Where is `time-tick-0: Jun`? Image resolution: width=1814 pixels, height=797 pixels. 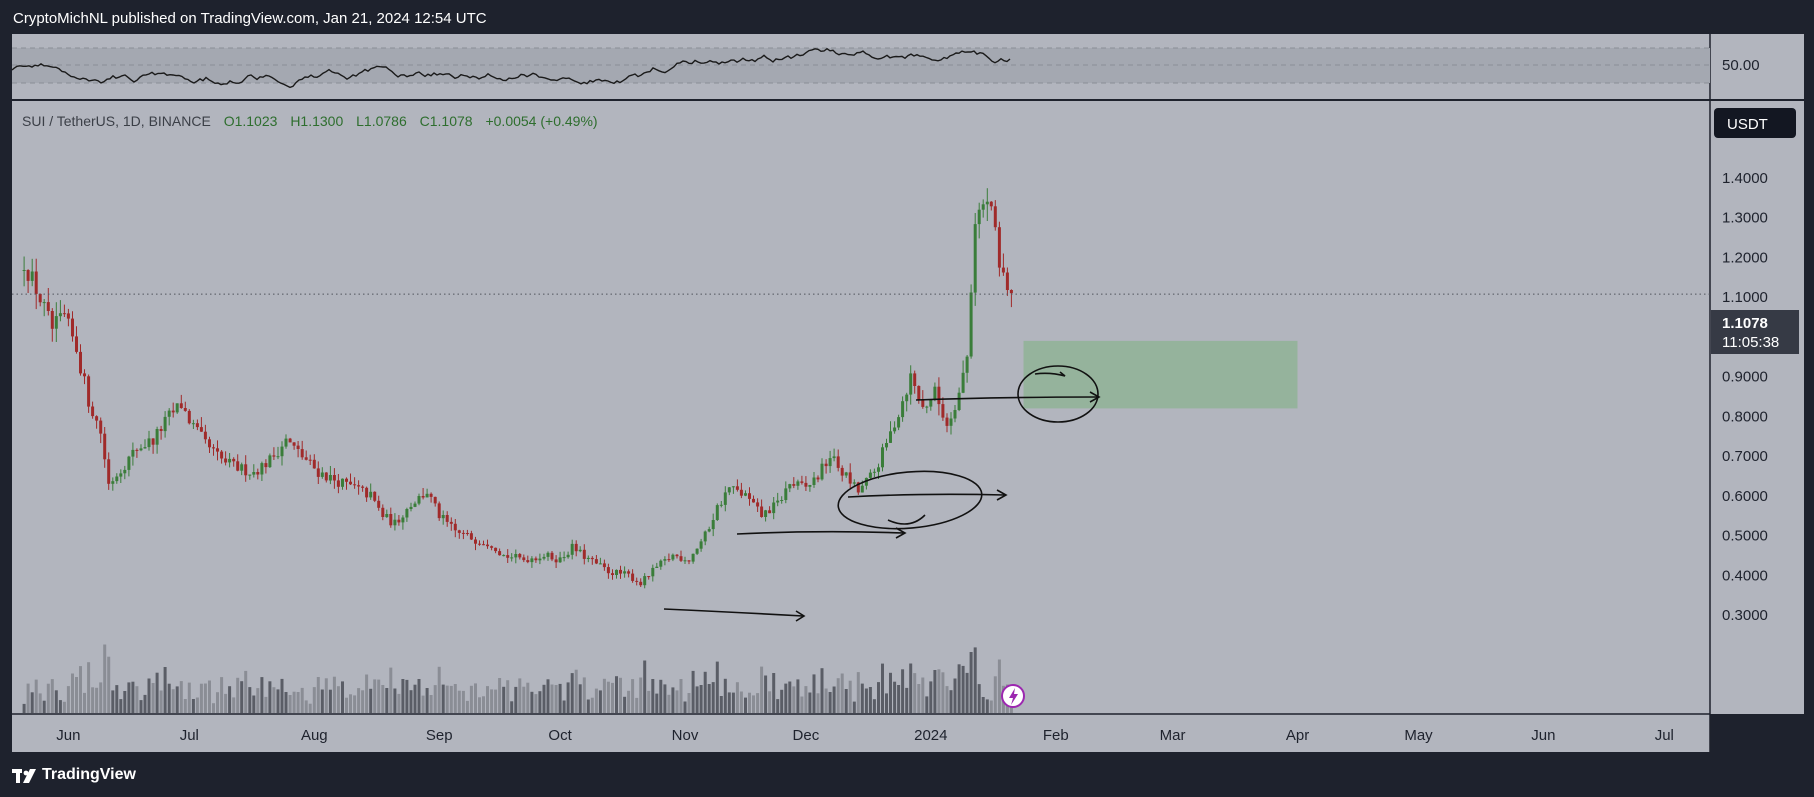
time-tick-0: Jun is located at coordinates (68, 735).